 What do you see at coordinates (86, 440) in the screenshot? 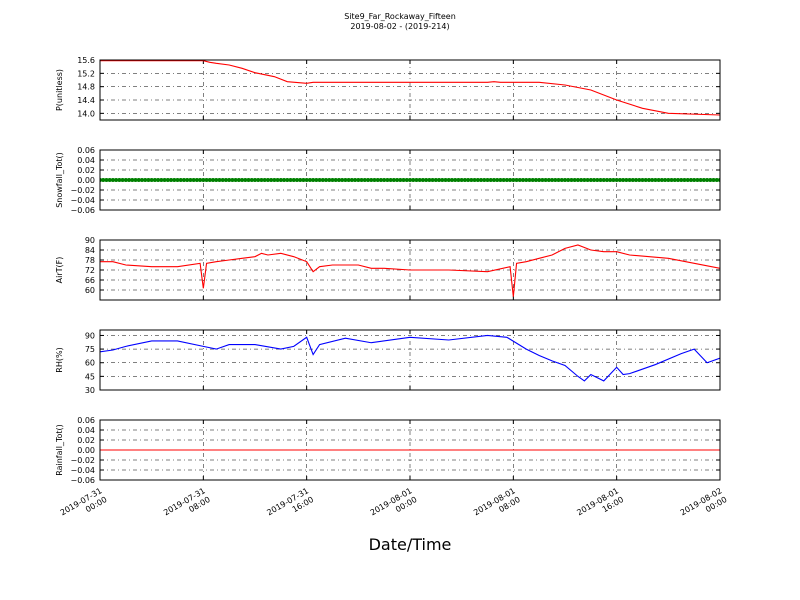
I see `panel-5-ytick-label: 0.02` at bounding box center [86, 440].